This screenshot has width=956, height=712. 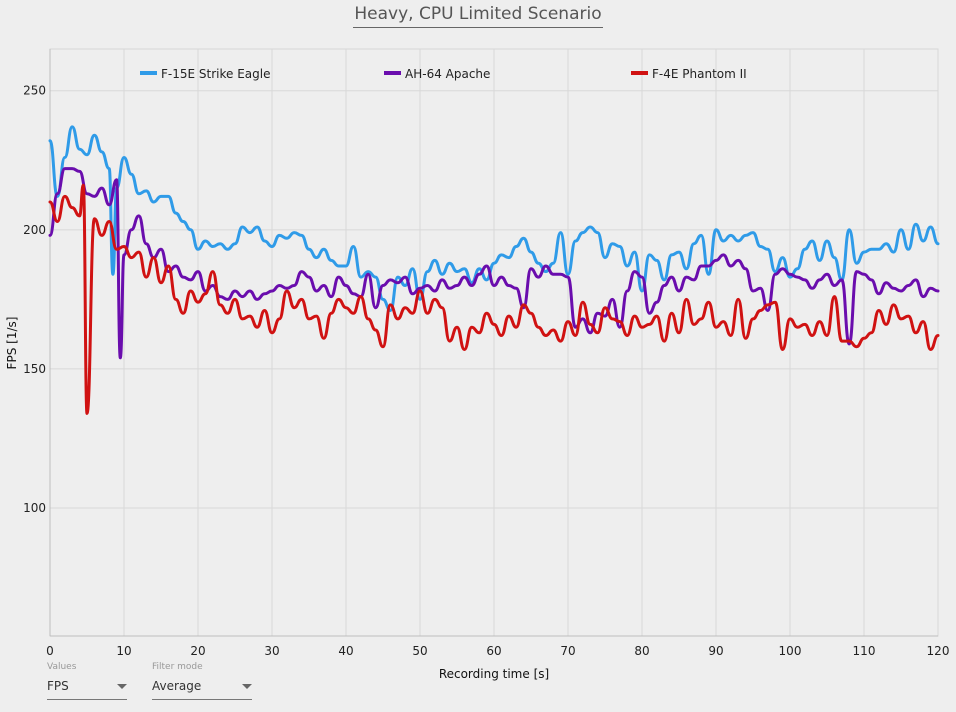 What do you see at coordinates (345, 651) in the screenshot?
I see `x-tick-label: 40` at bounding box center [345, 651].